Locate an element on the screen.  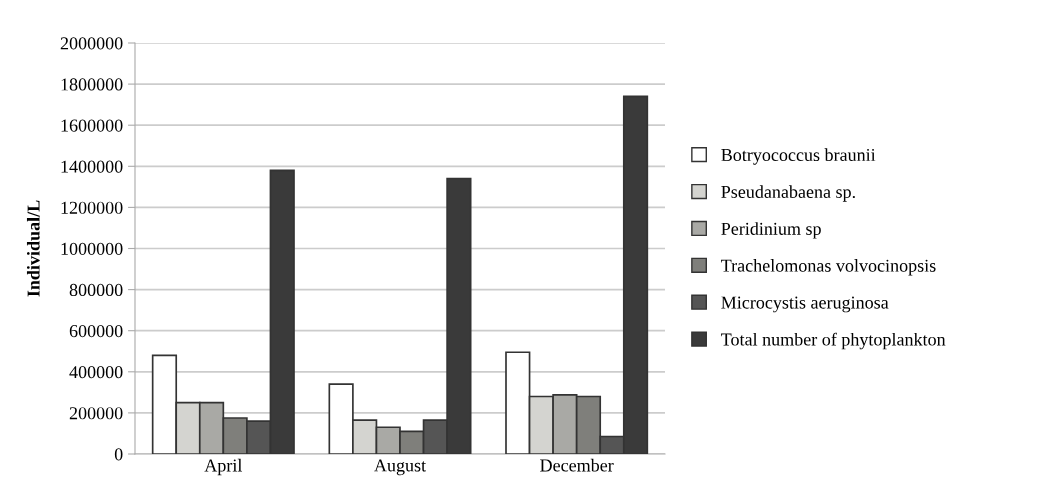
y-axis-title: Individual/L is located at coordinates (33, 248).